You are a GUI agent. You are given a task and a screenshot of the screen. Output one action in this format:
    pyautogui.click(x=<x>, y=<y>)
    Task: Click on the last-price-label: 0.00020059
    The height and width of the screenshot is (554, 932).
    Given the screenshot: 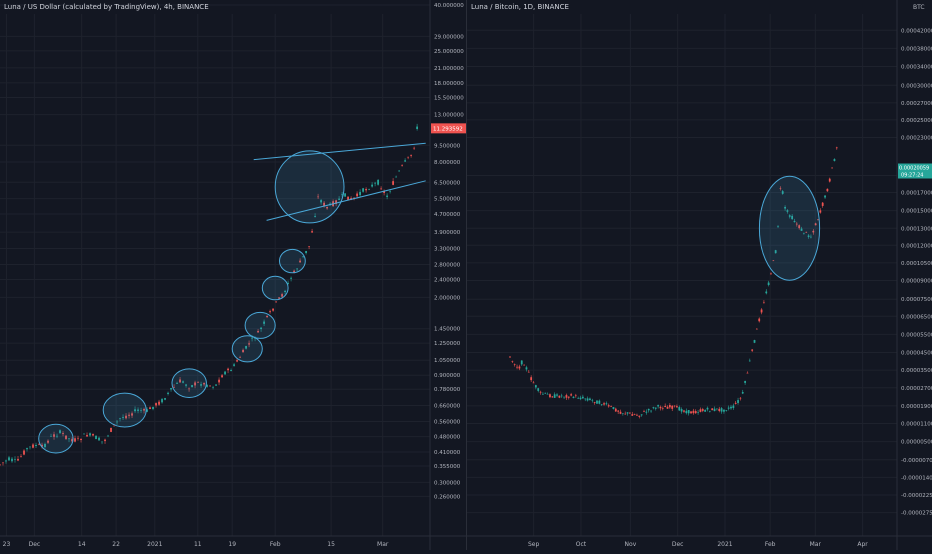 What is the action you would take?
    pyautogui.click(x=914, y=169)
    